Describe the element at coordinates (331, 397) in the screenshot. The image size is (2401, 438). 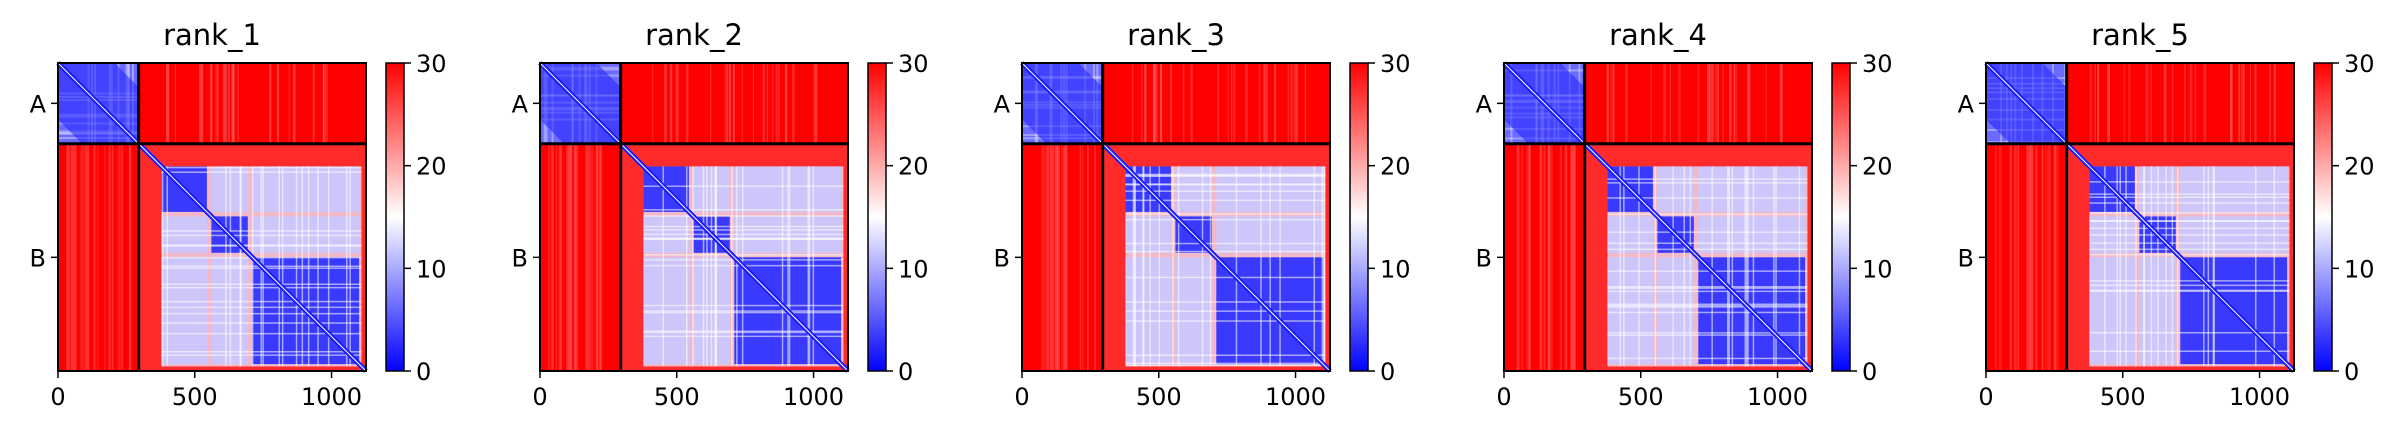
I see `x-tick-label: 1000` at that location.